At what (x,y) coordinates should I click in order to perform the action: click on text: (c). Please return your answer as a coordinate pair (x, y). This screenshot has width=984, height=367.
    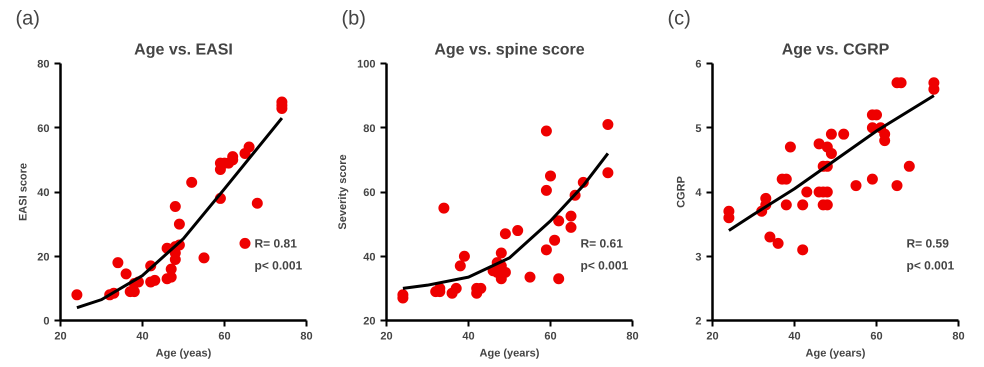
    Looking at the image, I should click on (679, 19).